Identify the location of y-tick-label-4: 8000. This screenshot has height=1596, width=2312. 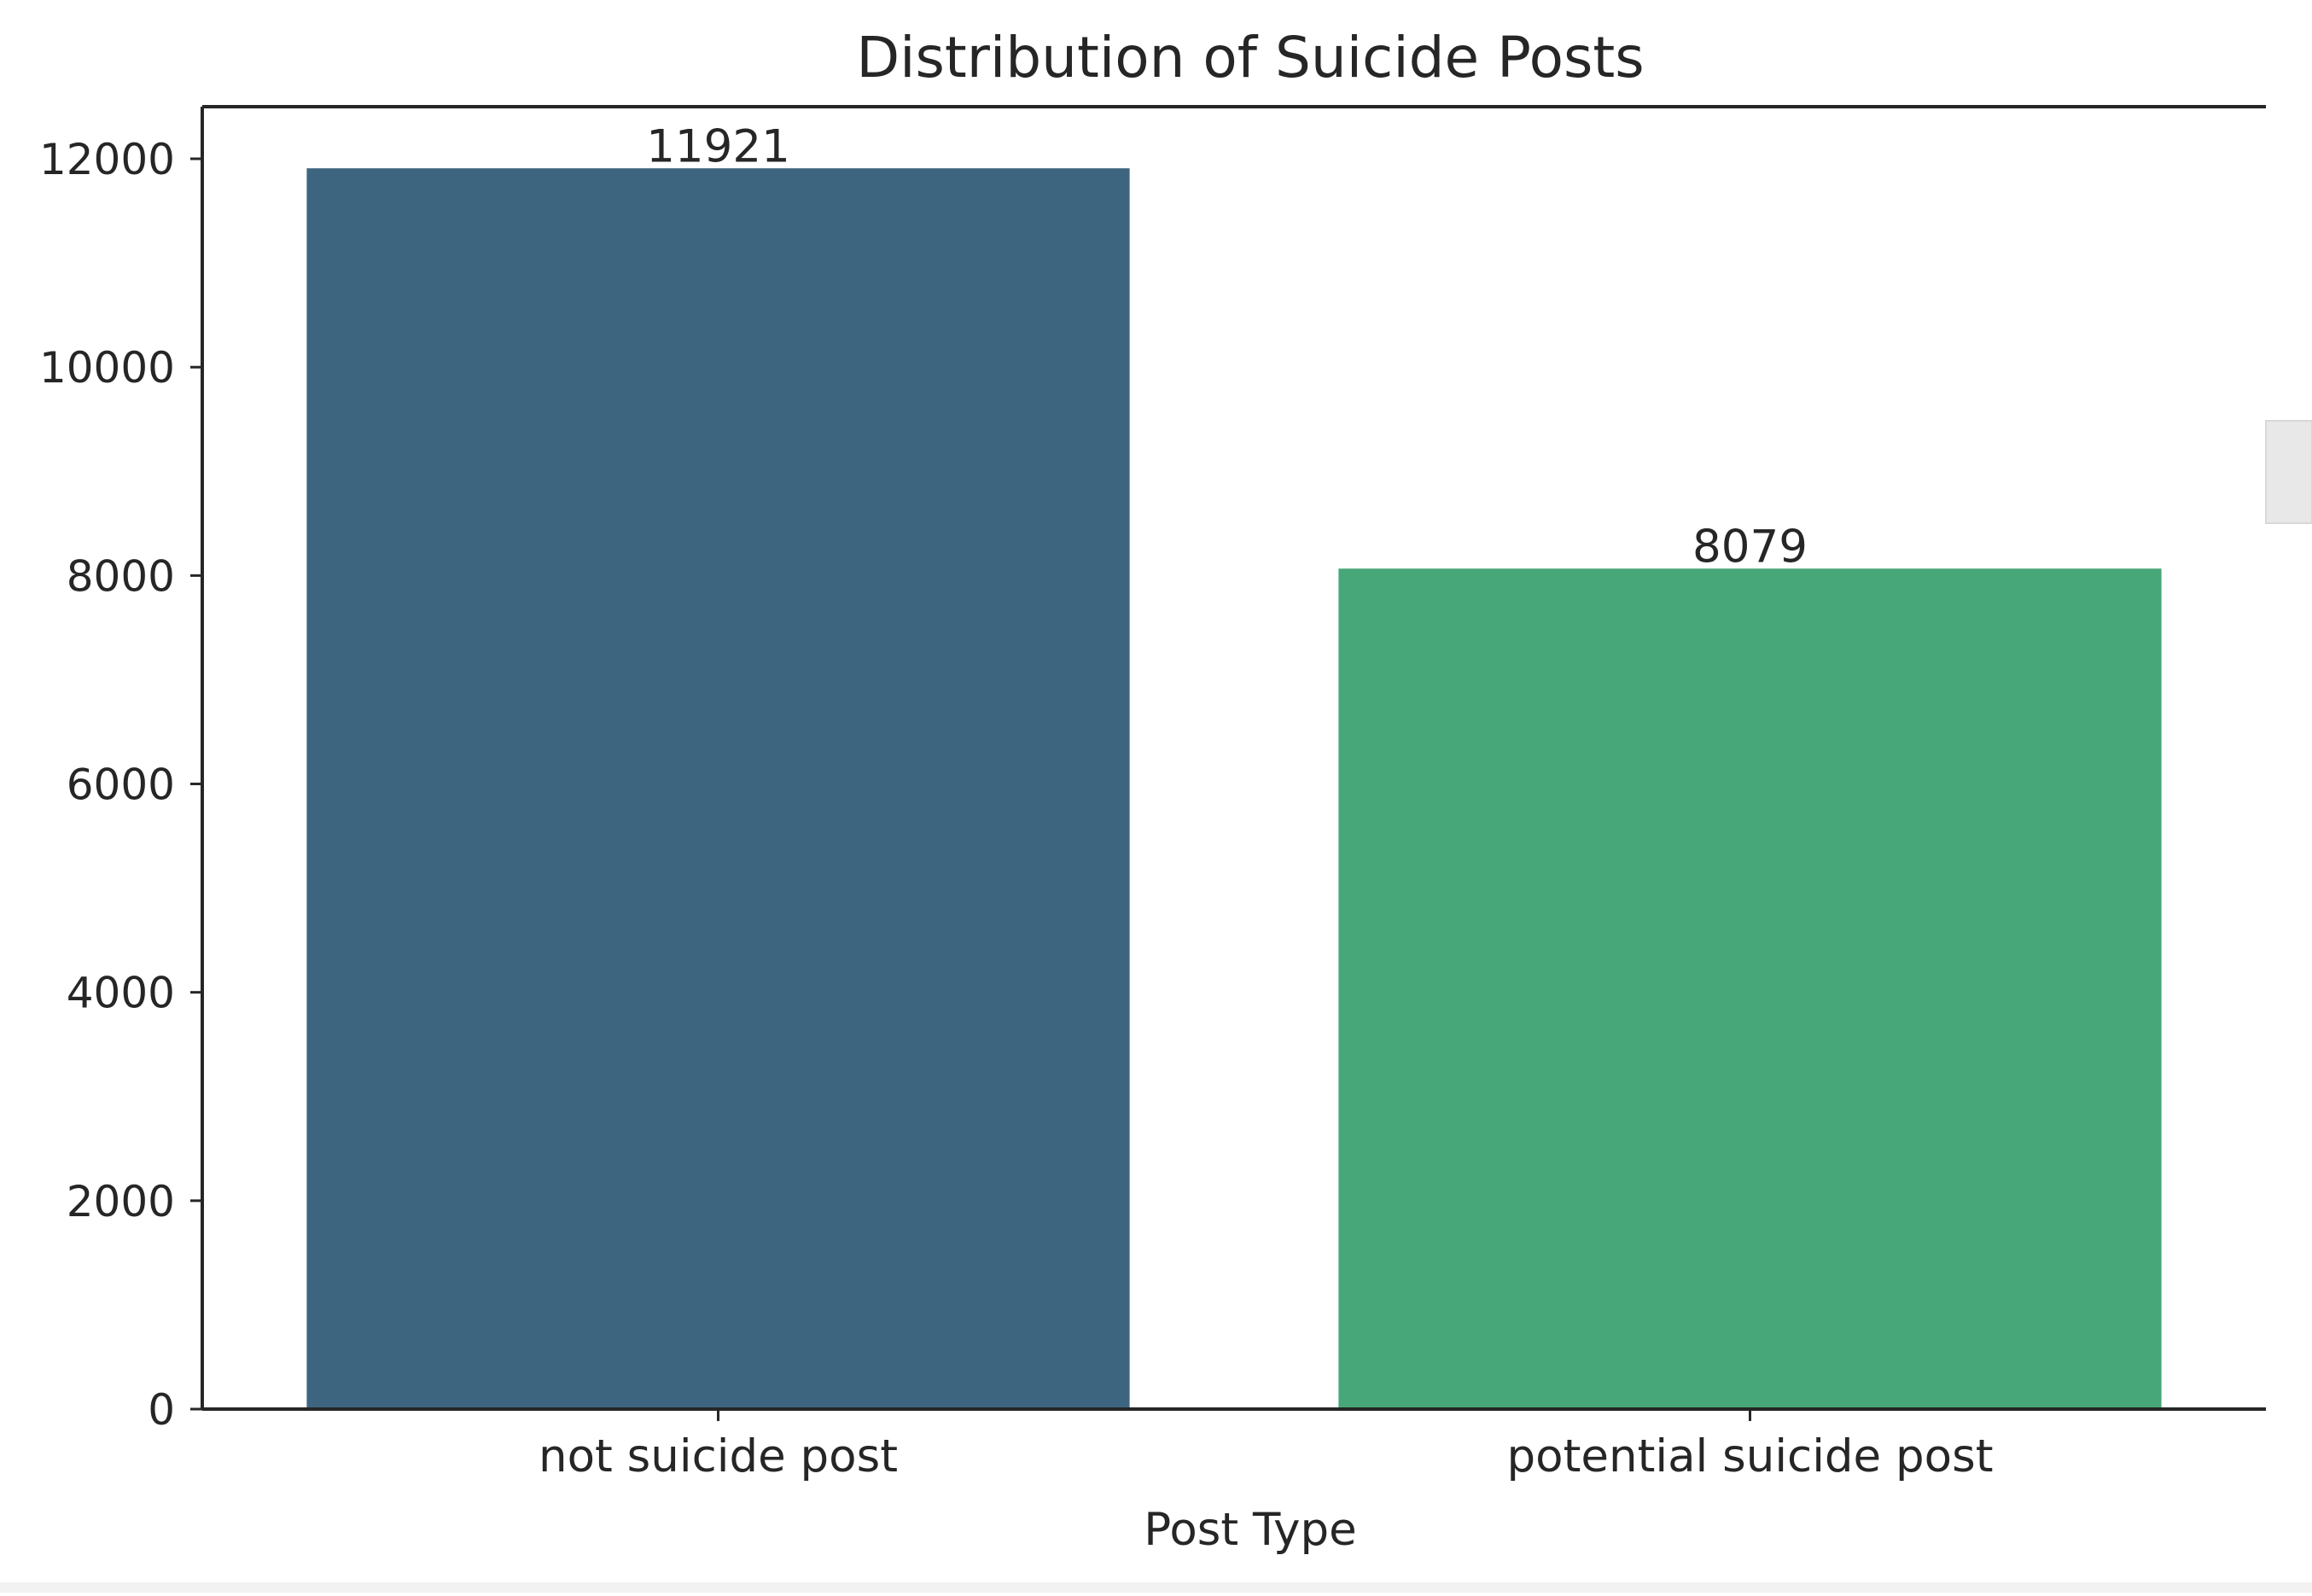
(121, 576).